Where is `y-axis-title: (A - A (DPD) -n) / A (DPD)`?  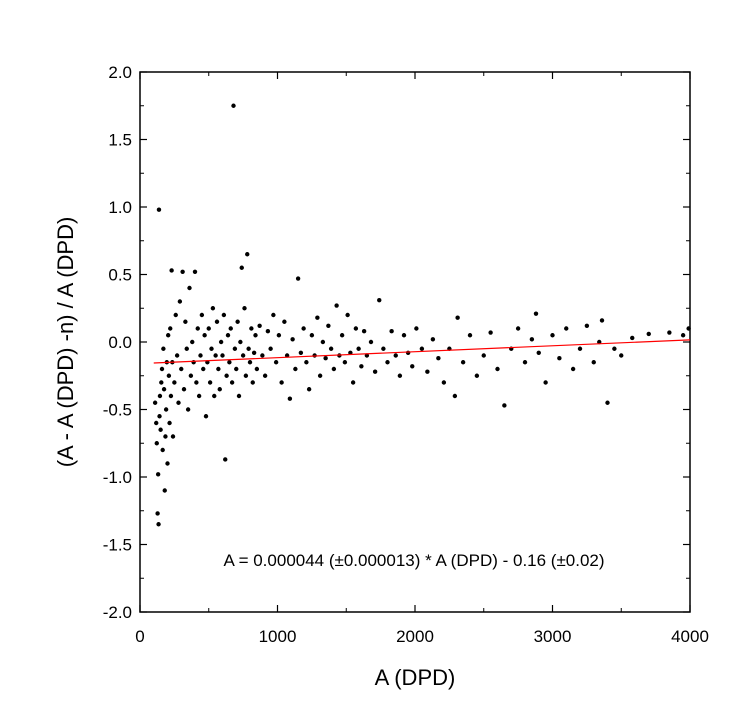
y-axis-title: (A - A (DPD) -n) / A (DPD) is located at coordinates (65, 342).